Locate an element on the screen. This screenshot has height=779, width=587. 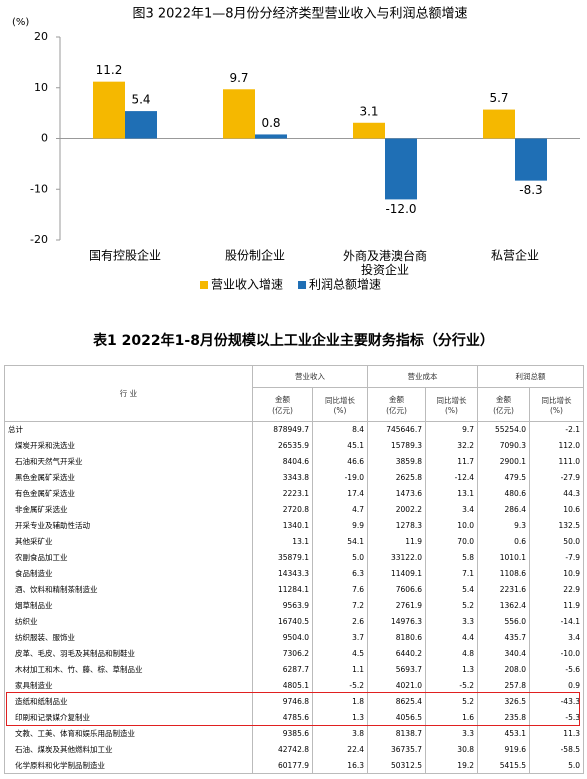
cell: 16.3 is located at coordinates (340, 765).